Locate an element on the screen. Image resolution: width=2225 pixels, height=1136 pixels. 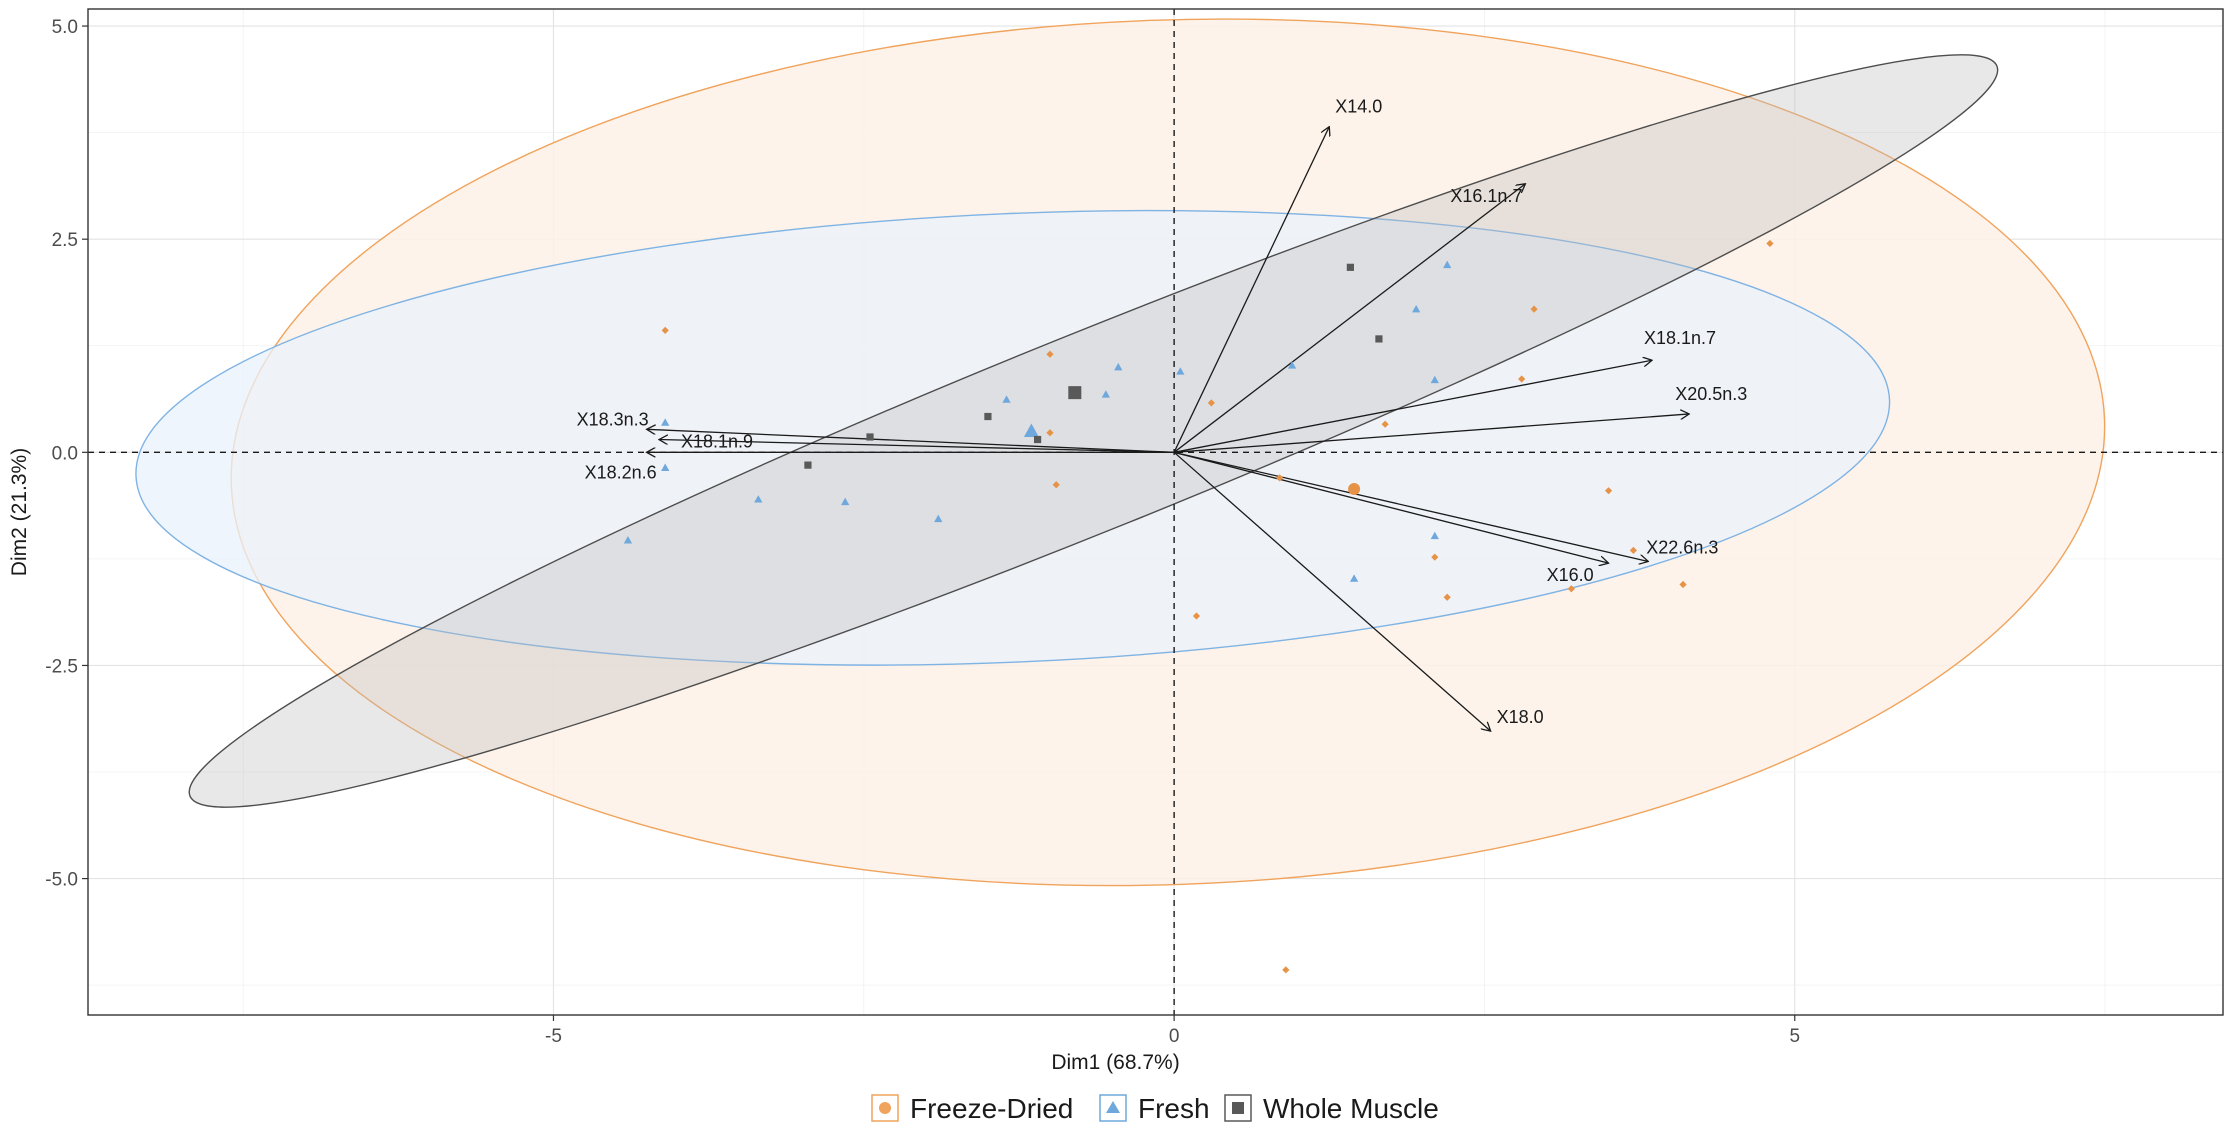
legend-circle-marker is located at coordinates (885, 1108).